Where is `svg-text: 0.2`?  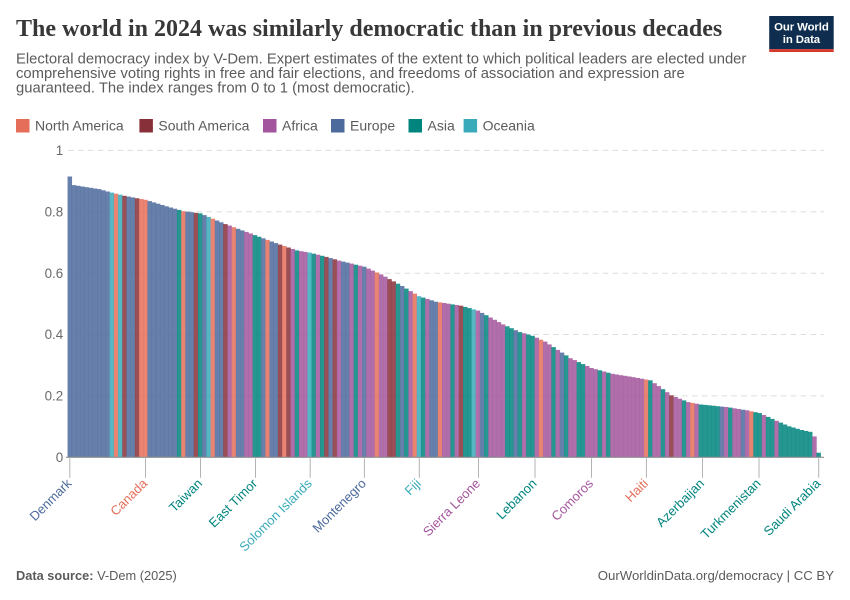
svg-text: 0.2 is located at coordinates (54, 396).